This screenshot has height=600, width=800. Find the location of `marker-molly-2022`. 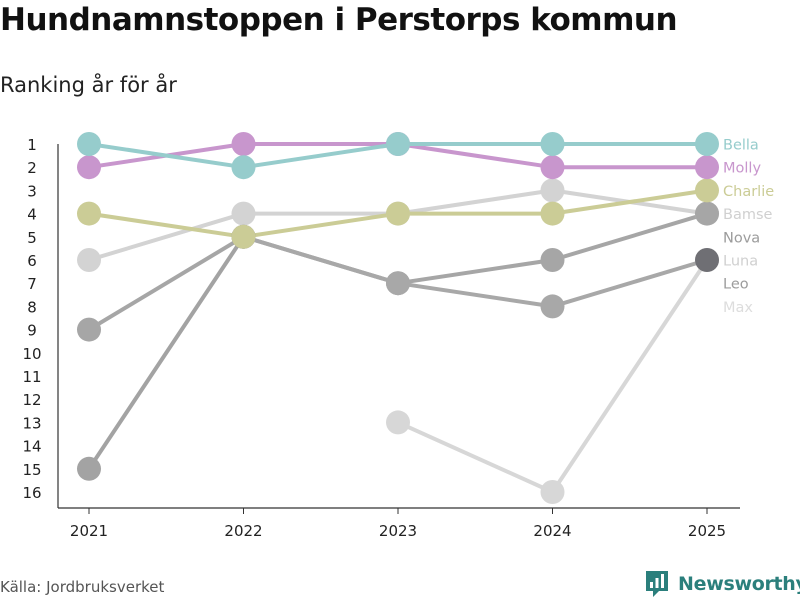

marker-molly-2022 is located at coordinates (243, 144).